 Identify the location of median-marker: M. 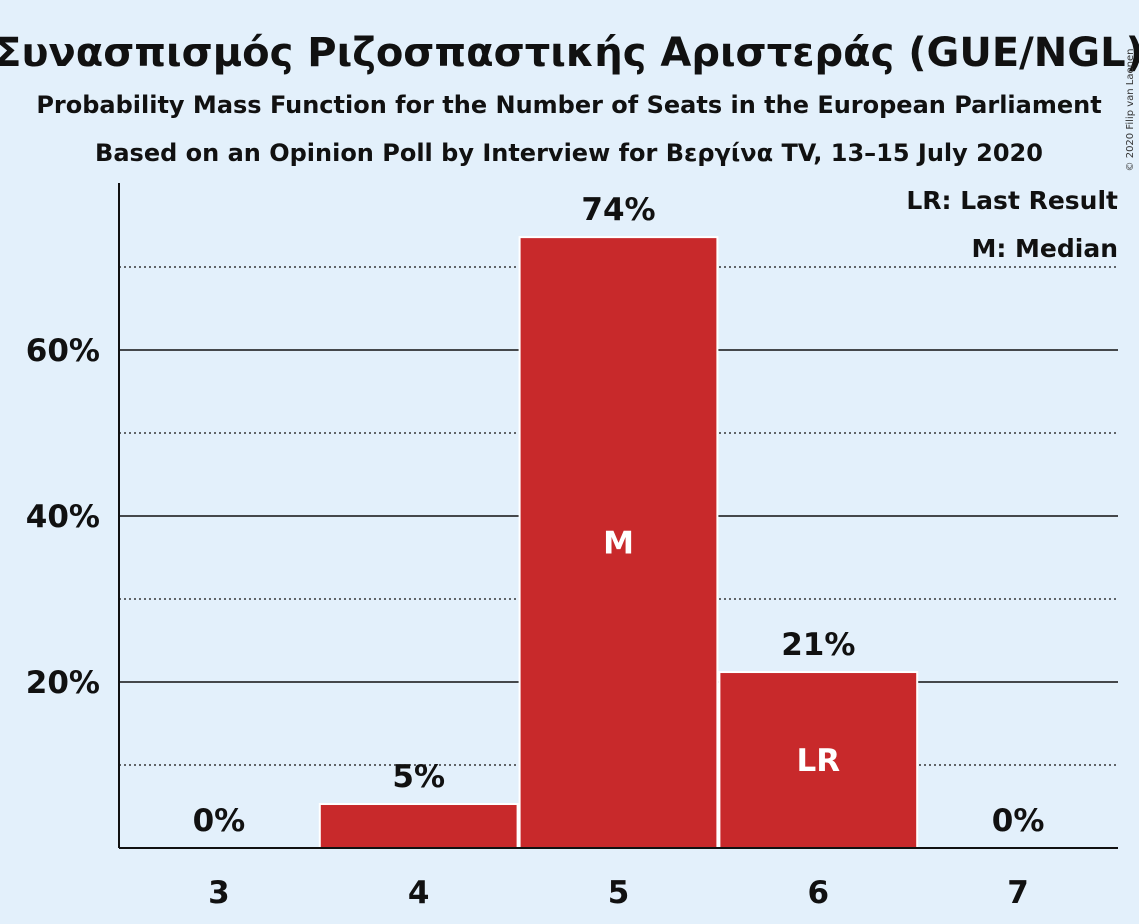
(618, 544).